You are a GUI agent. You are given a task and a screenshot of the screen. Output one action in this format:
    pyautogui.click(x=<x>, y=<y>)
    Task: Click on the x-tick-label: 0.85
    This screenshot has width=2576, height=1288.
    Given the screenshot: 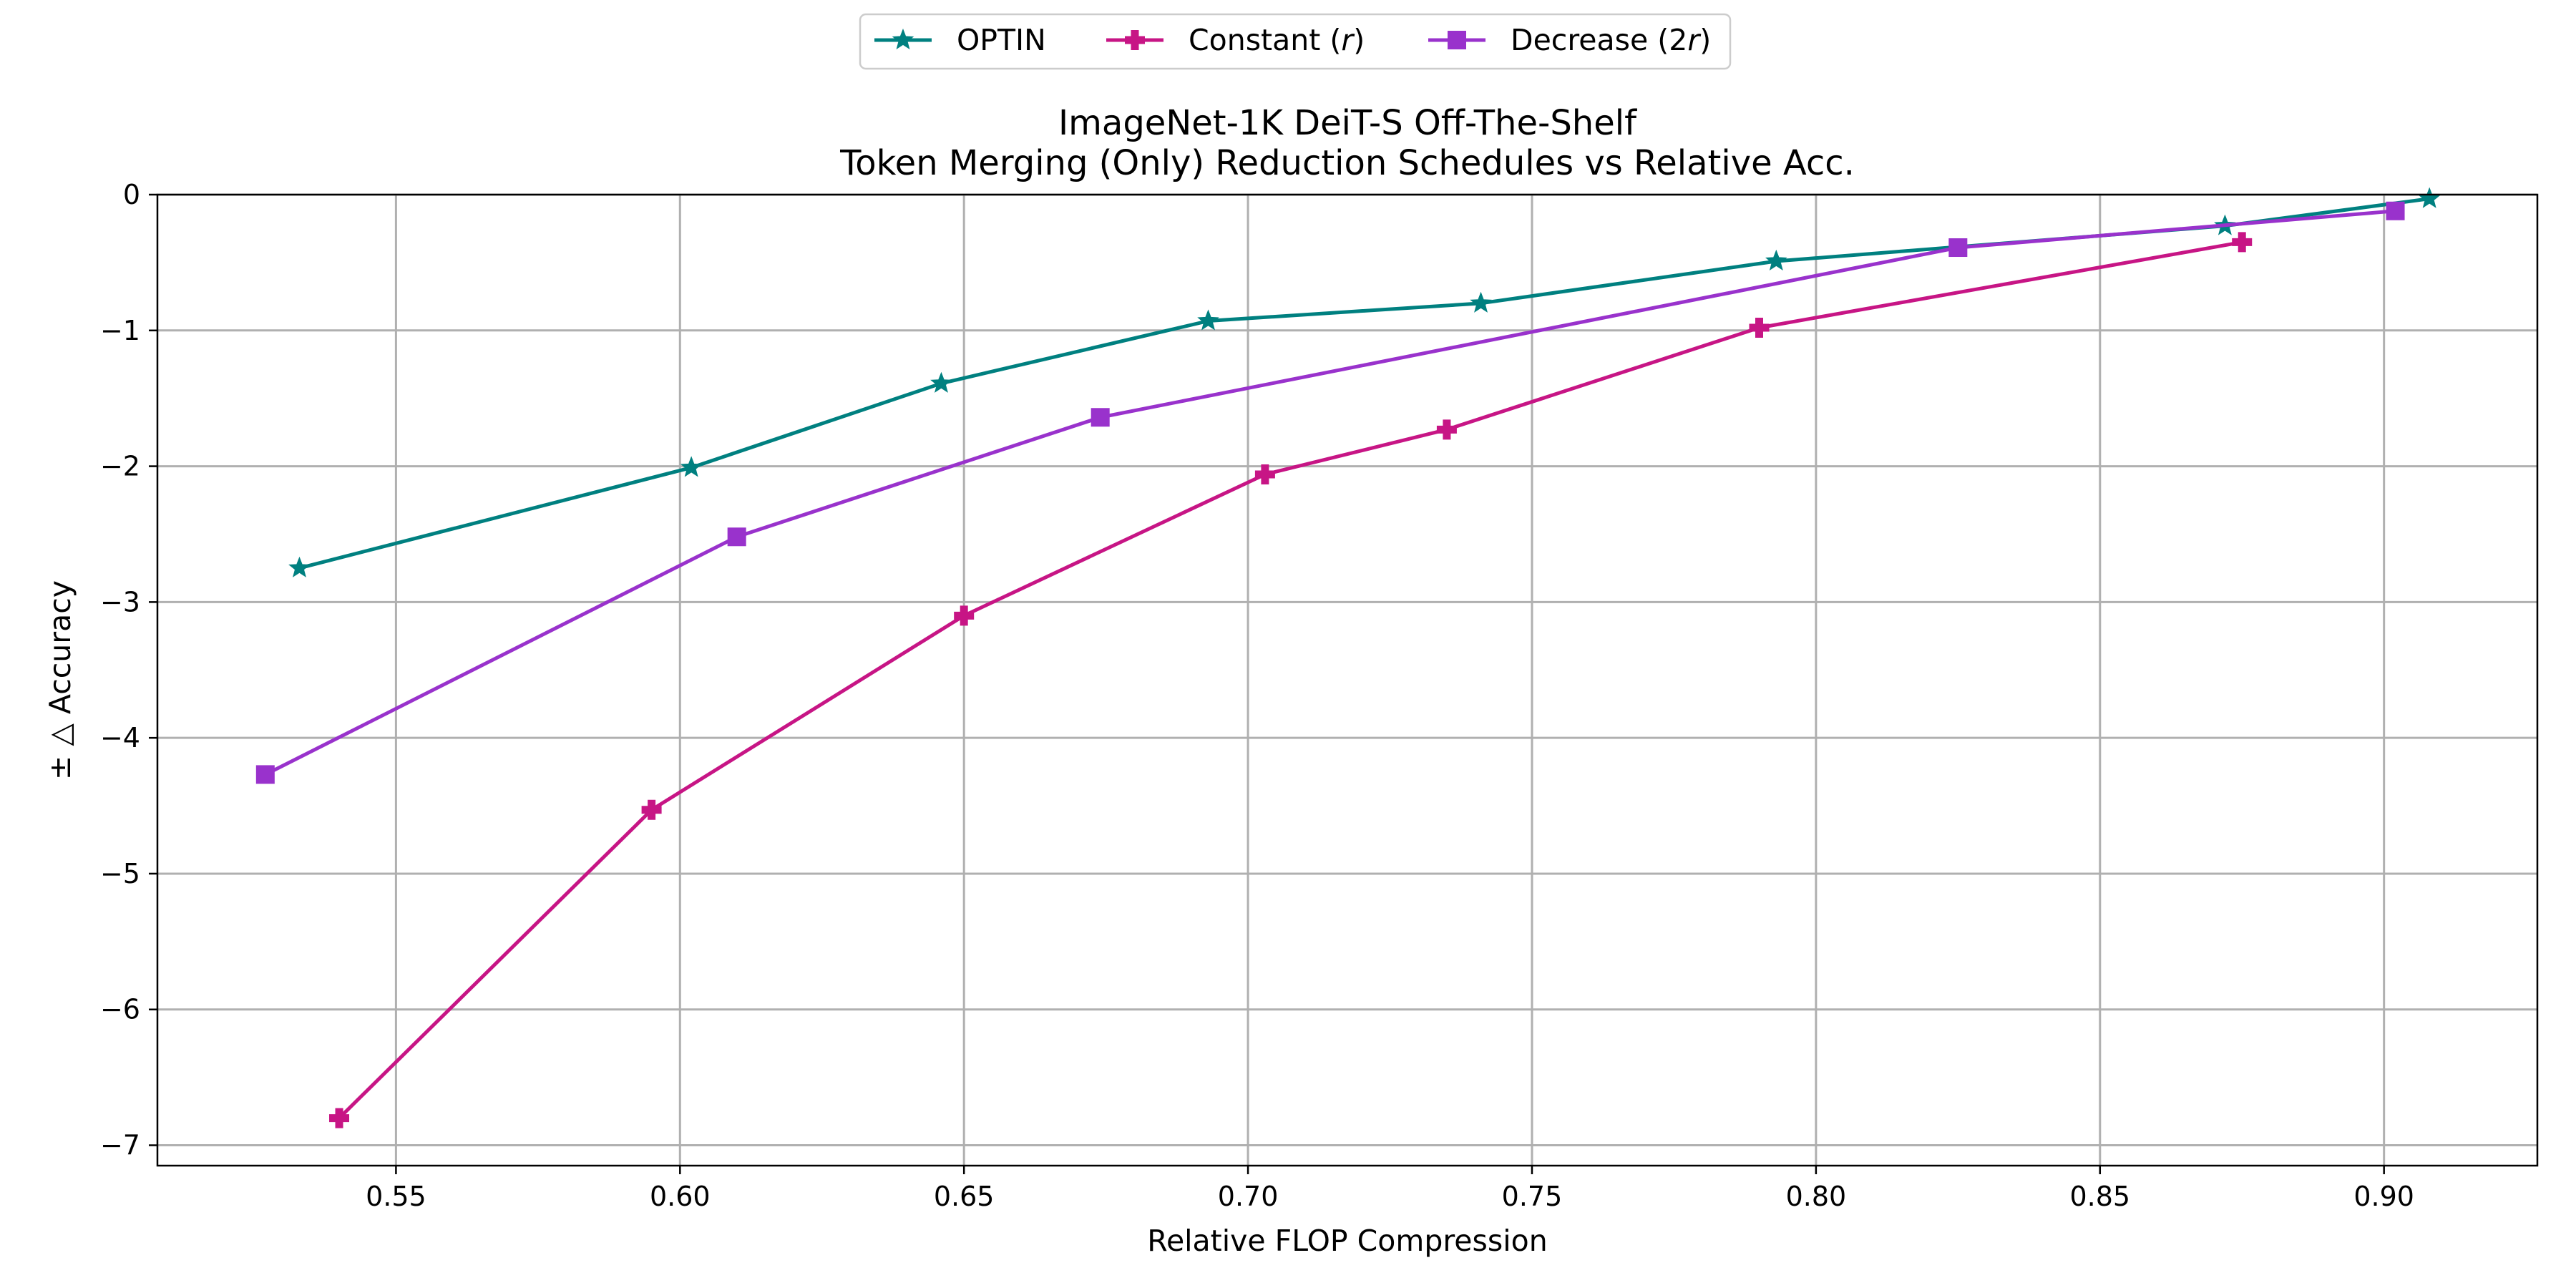 What is the action you would take?
    pyautogui.click(x=2099, y=1196)
    